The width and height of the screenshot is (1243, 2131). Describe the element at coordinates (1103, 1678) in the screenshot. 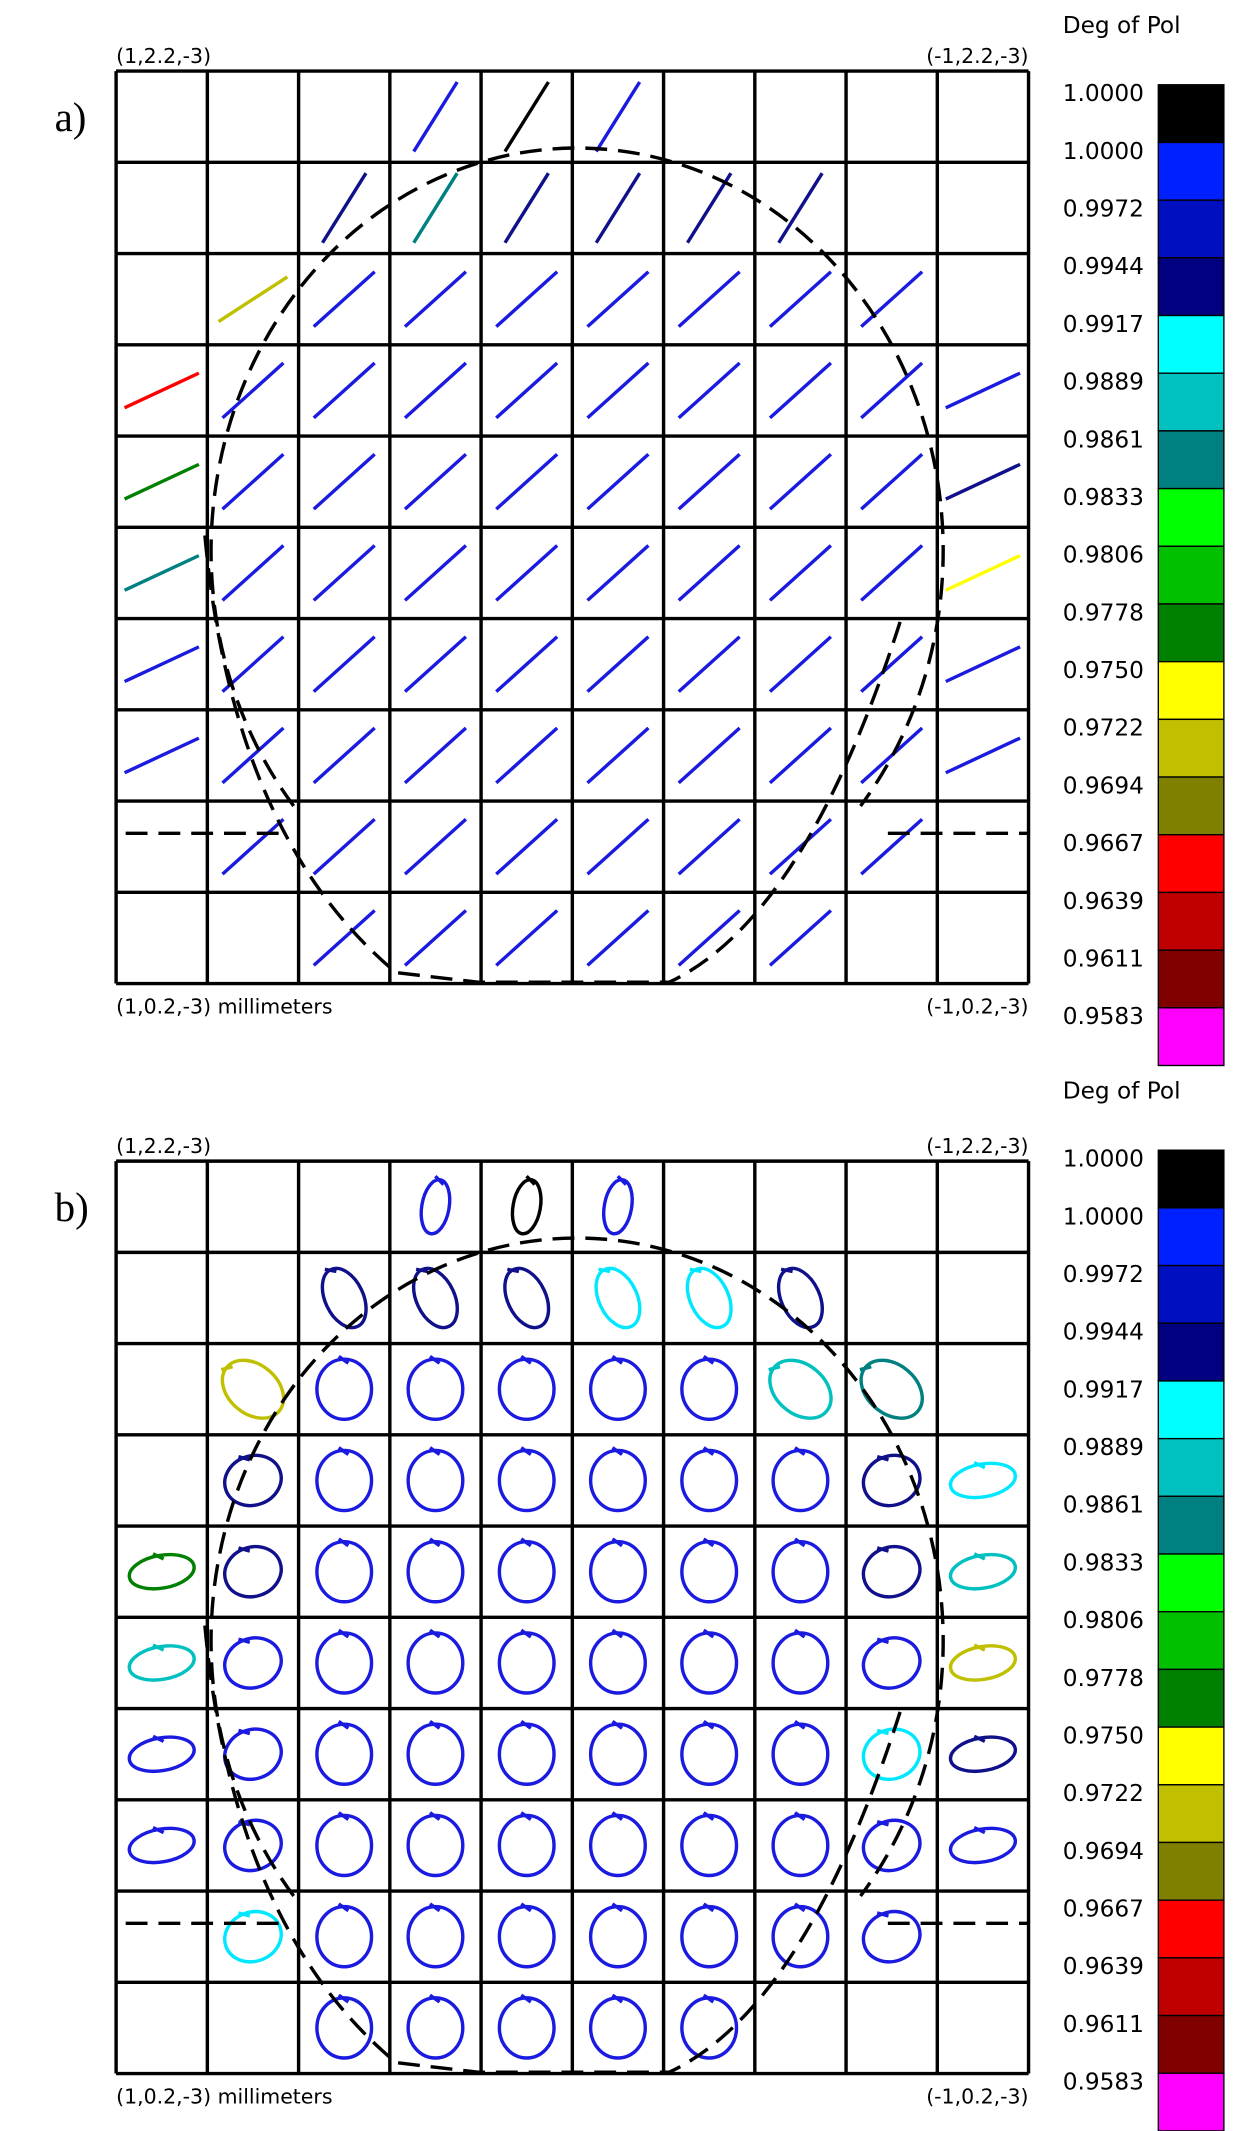

I see `colorbar-label: 0.9778` at that location.